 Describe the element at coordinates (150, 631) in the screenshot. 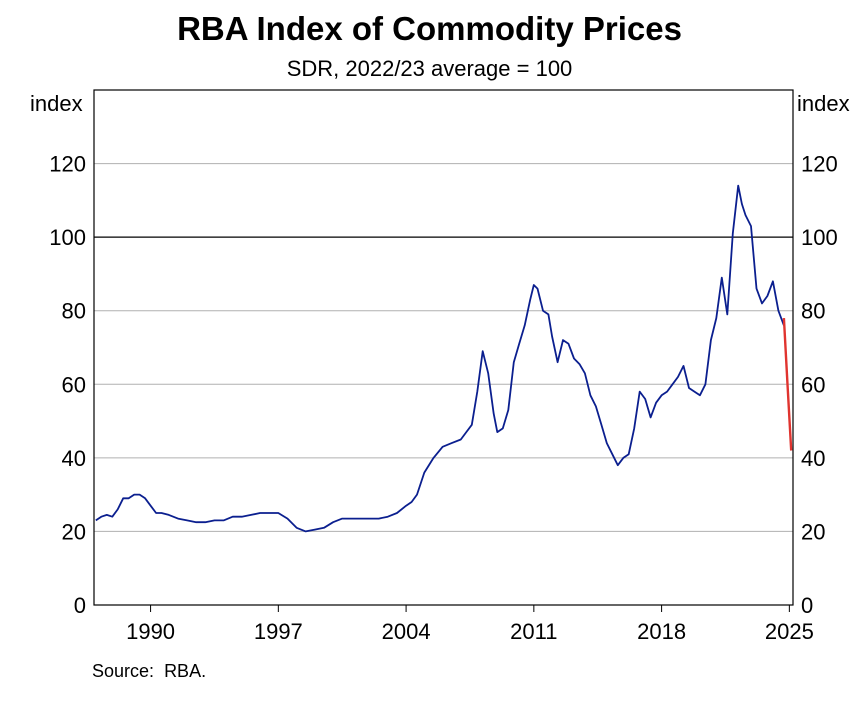

I see `x-tick-label: 1990` at that location.